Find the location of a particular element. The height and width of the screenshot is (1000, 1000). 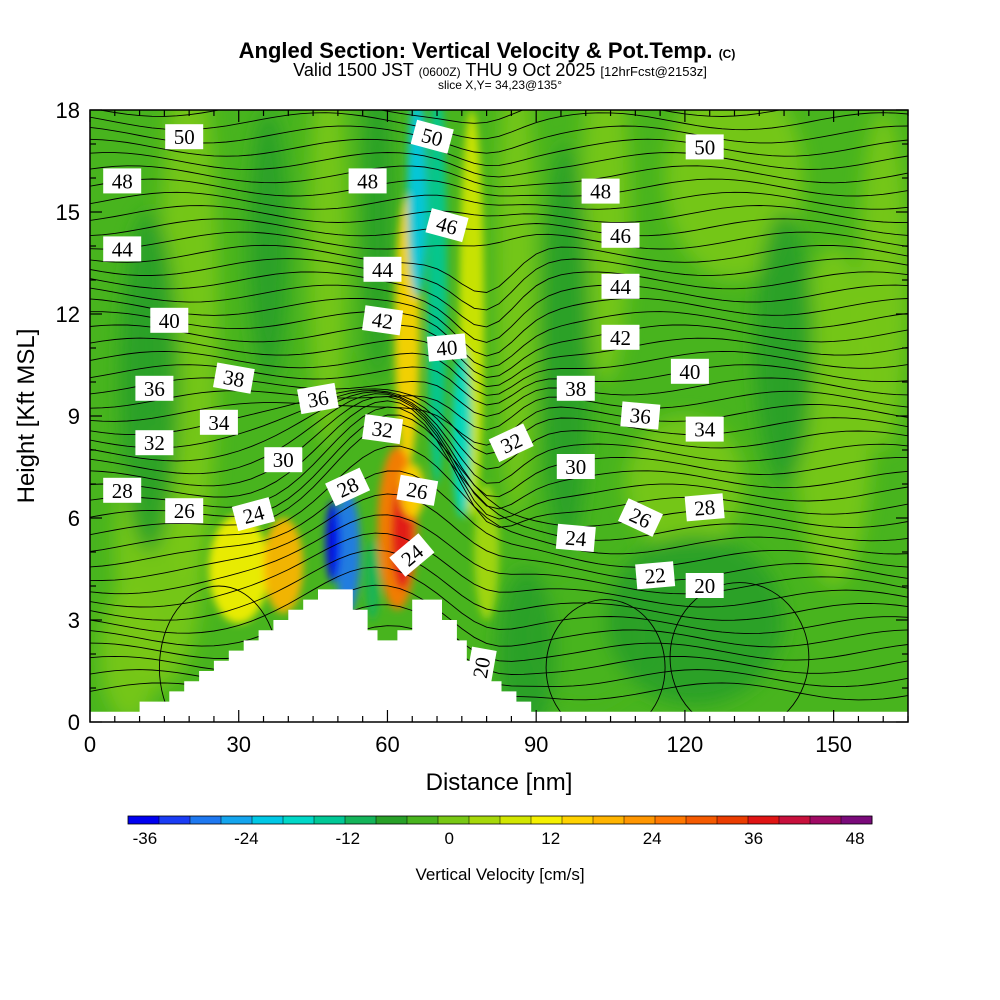

theta-label: 32 is located at coordinates (154, 443).